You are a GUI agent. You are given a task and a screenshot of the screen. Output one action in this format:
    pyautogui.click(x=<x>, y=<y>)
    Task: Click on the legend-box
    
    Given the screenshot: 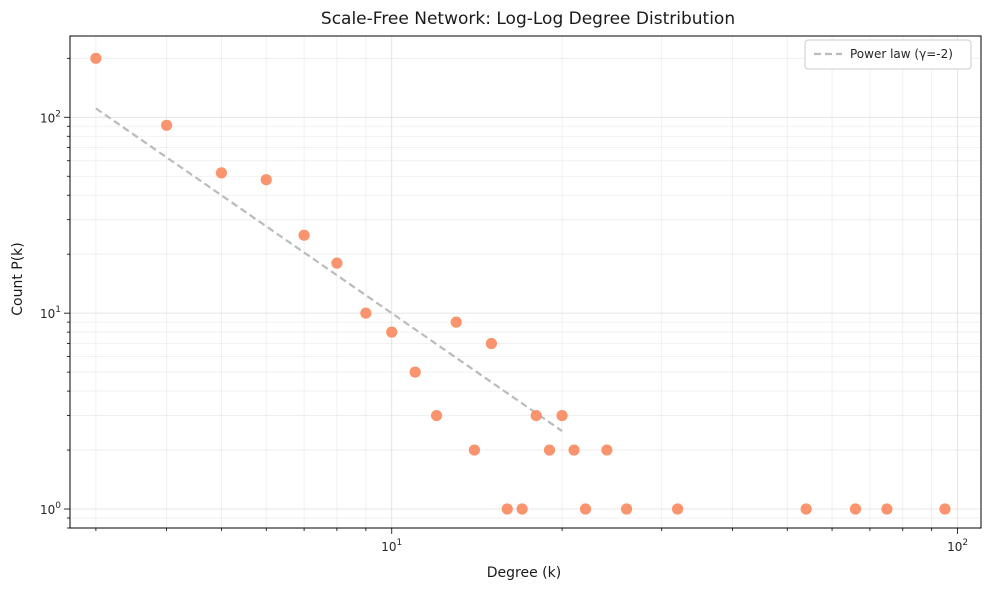 What is the action you would take?
    pyautogui.click(x=888, y=54)
    